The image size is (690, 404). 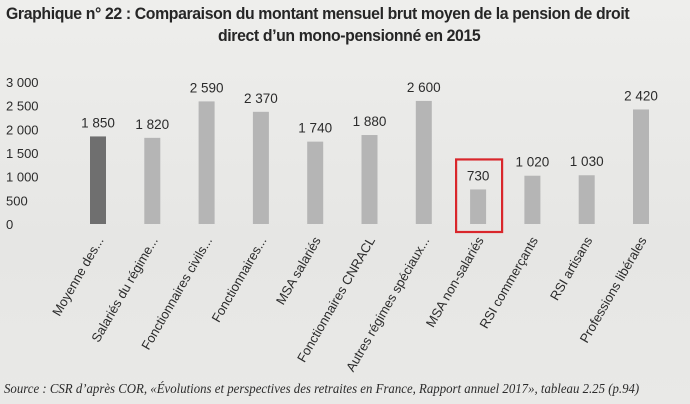 I want to click on data-label: 1 850, so click(x=98, y=122).